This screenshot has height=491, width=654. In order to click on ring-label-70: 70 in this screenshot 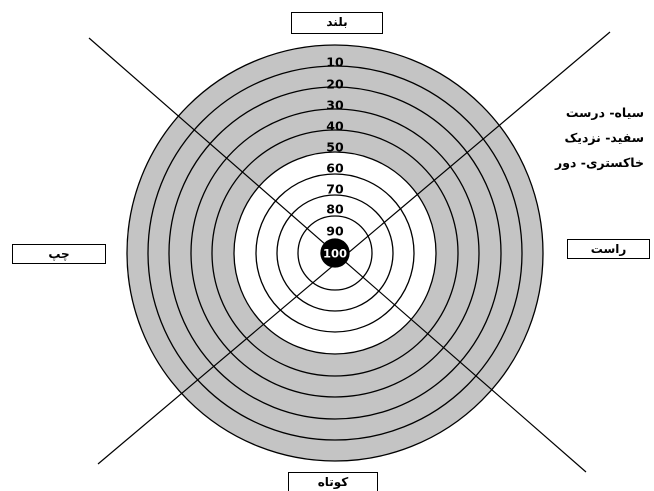, I will do `click(335, 189)`.